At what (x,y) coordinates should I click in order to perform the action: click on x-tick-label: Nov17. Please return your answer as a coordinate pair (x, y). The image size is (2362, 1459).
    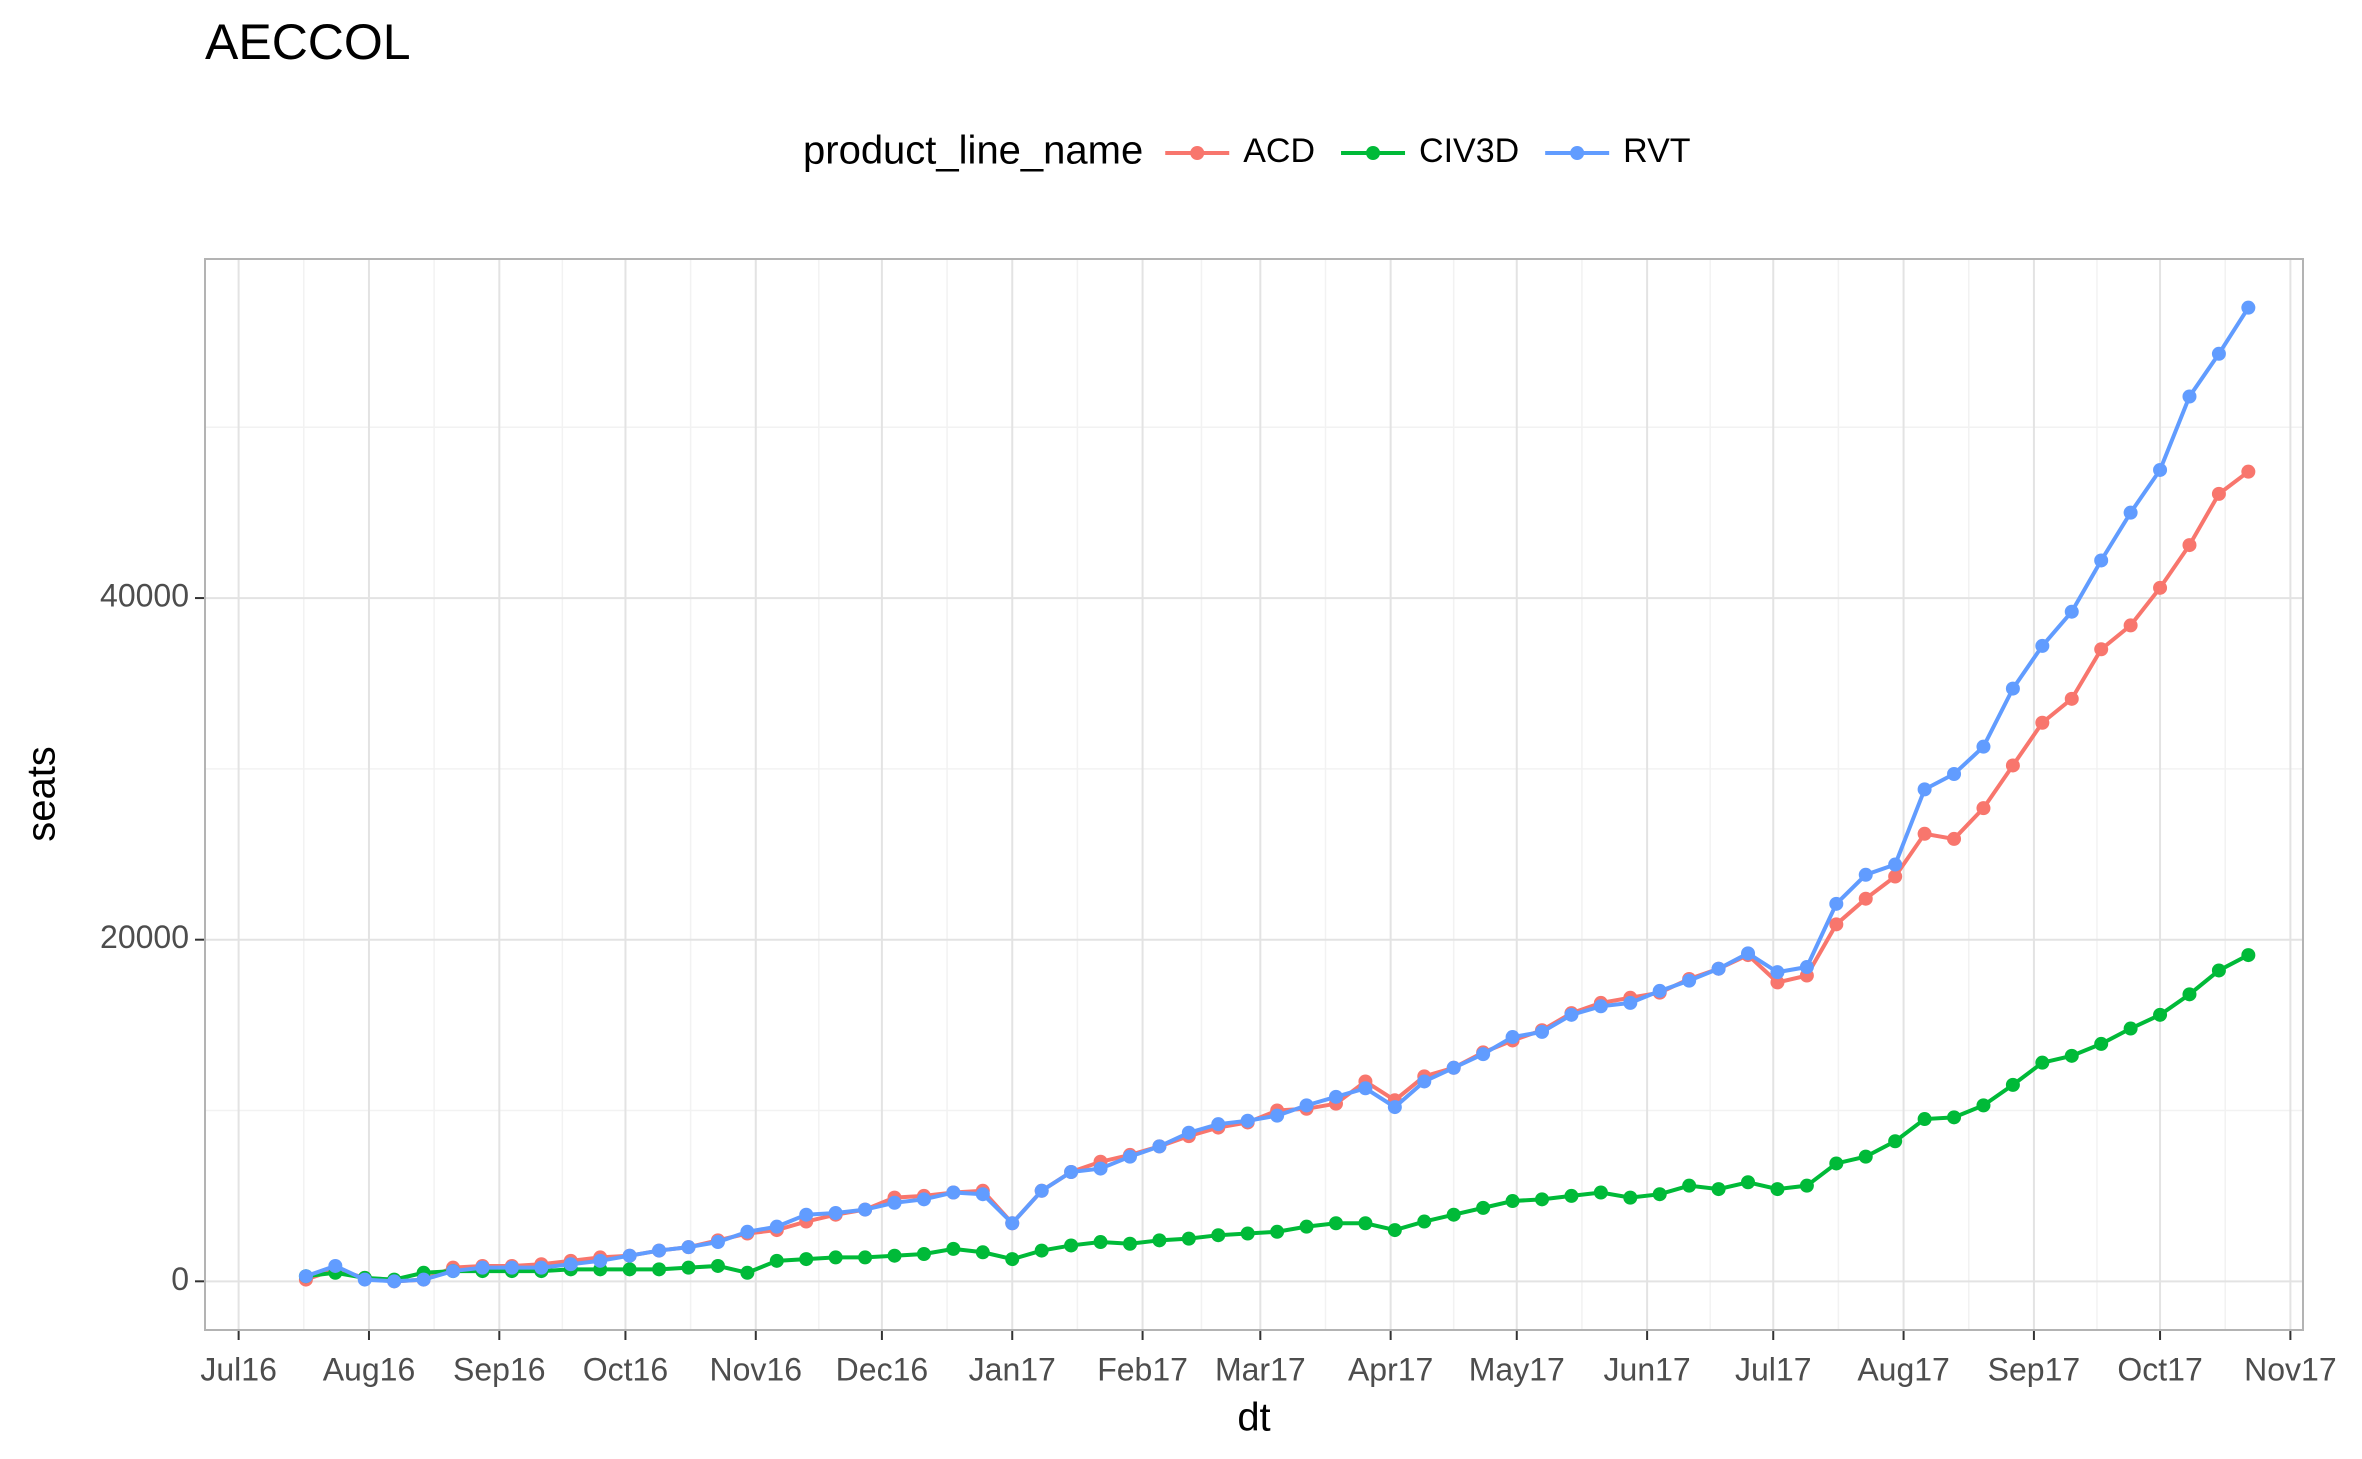
    Looking at the image, I should click on (2290, 1369).